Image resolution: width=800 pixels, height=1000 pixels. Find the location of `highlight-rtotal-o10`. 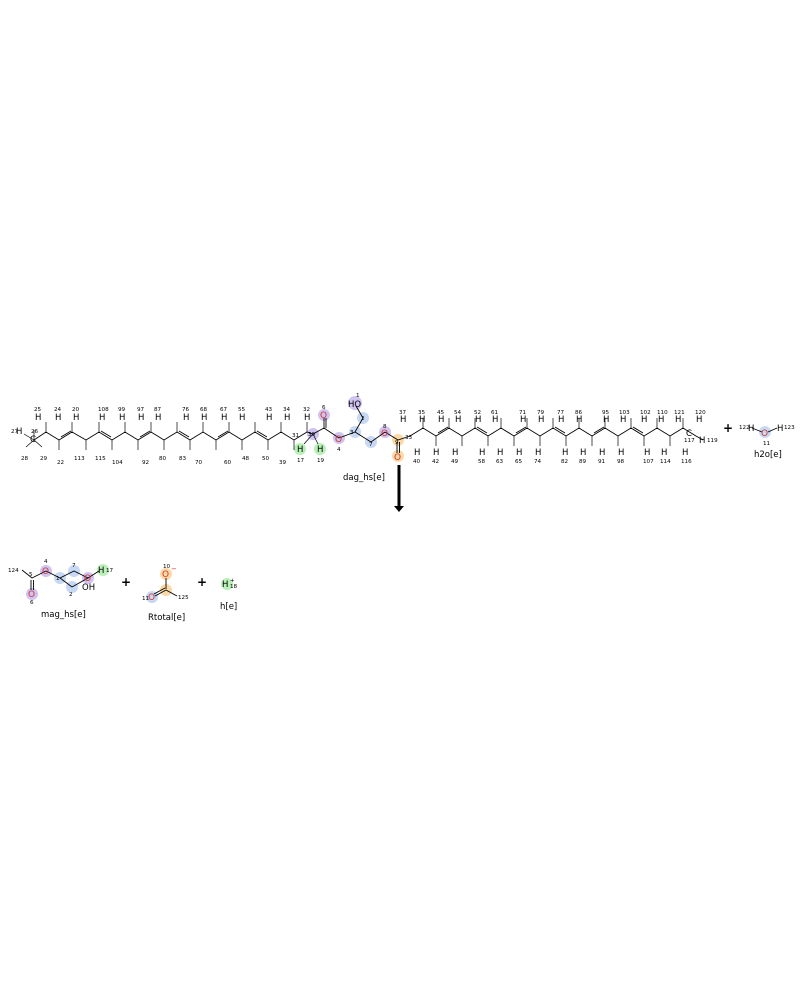

highlight-rtotal-o10 is located at coordinates (166, 574).